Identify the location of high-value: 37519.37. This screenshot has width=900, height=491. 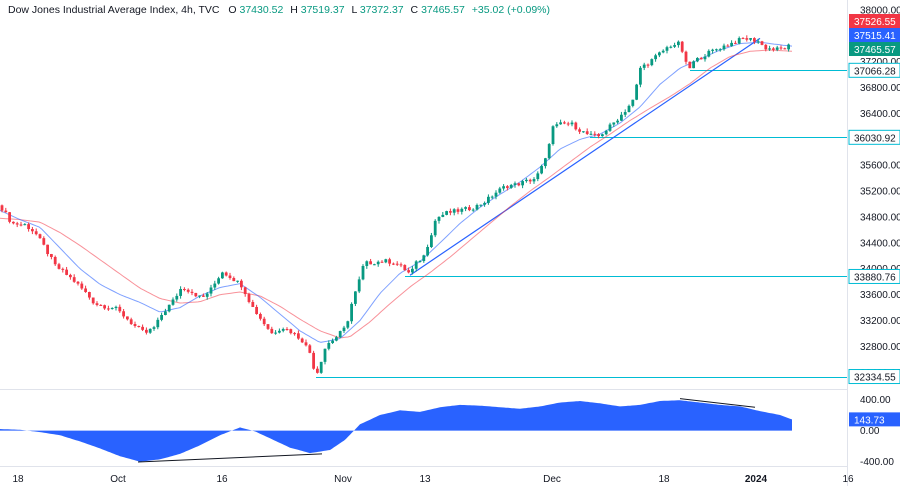
(323, 10).